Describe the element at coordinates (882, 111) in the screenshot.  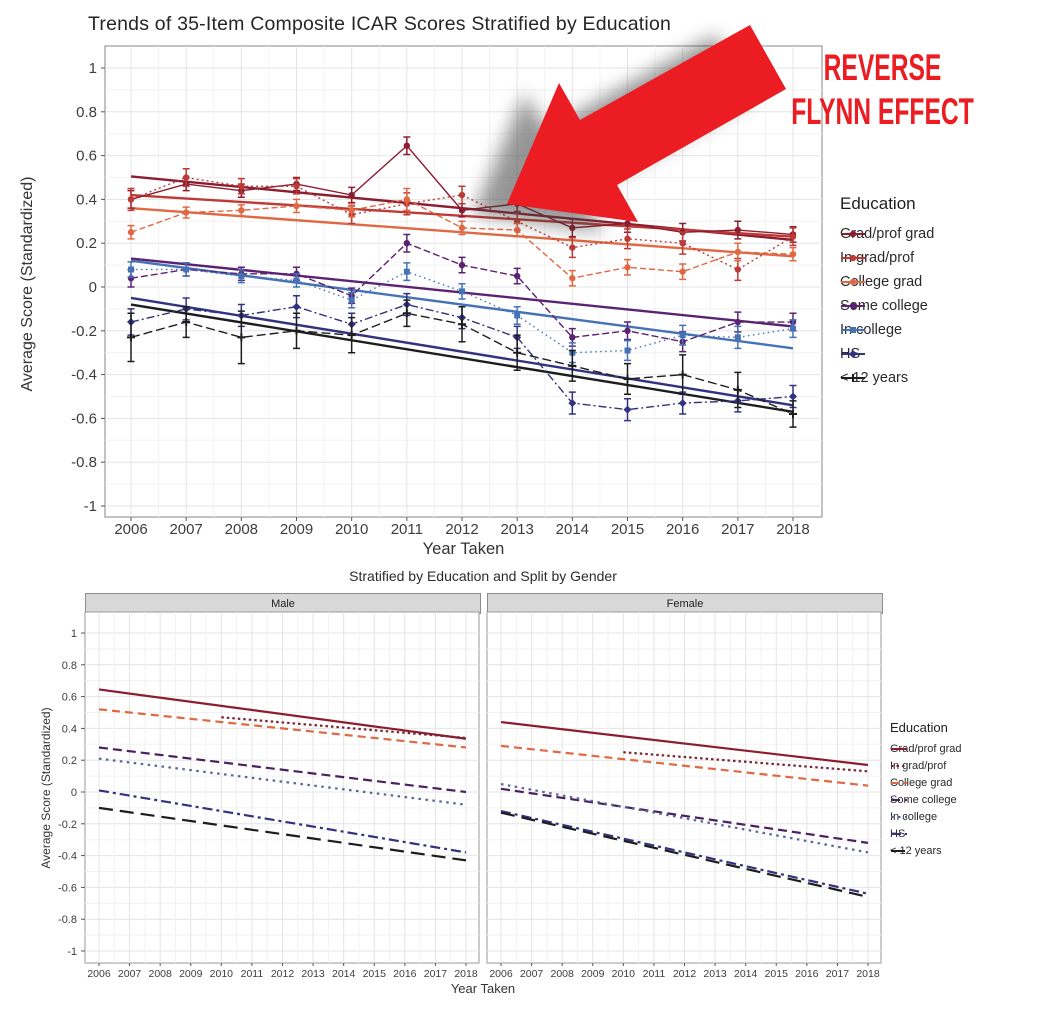
I see `annotation-line-2: FLYNN EFFECT` at that location.